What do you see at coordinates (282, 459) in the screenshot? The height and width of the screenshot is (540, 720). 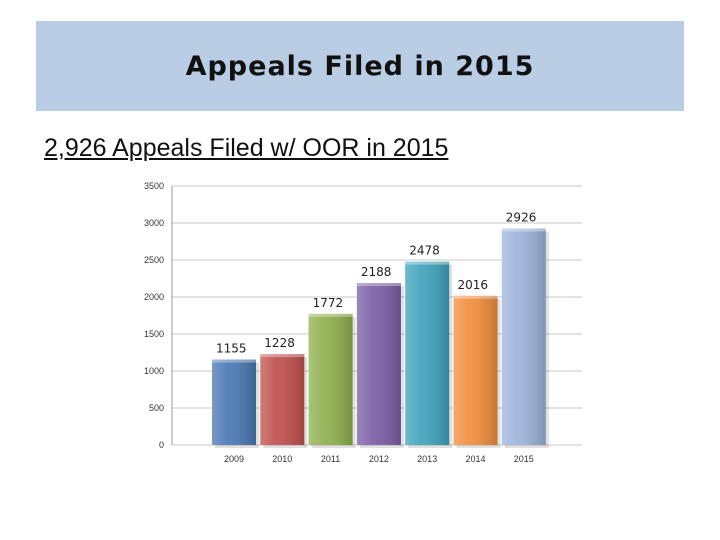 I see `x-tick-label: 2010` at bounding box center [282, 459].